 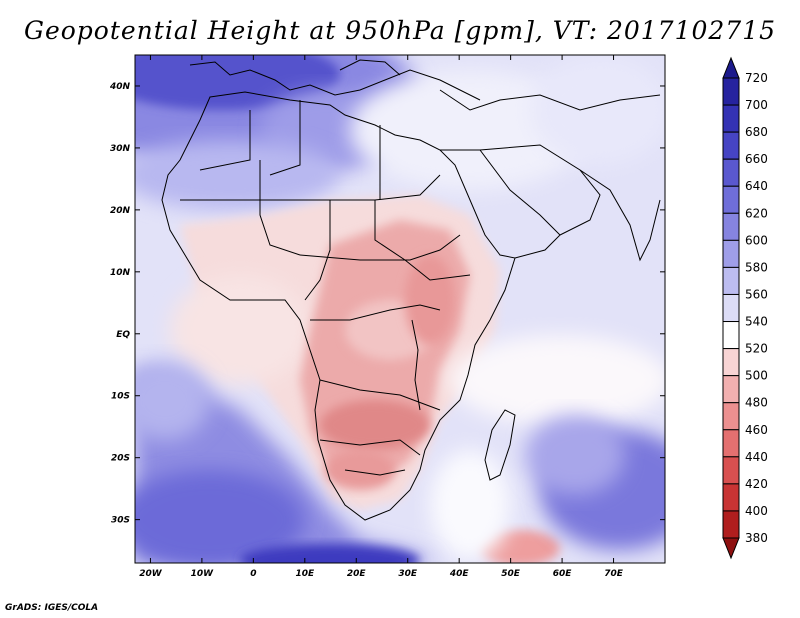 What do you see at coordinates (731, 548) in the screenshot?
I see `colorbar-bottom-triangle` at bounding box center [731, 548].